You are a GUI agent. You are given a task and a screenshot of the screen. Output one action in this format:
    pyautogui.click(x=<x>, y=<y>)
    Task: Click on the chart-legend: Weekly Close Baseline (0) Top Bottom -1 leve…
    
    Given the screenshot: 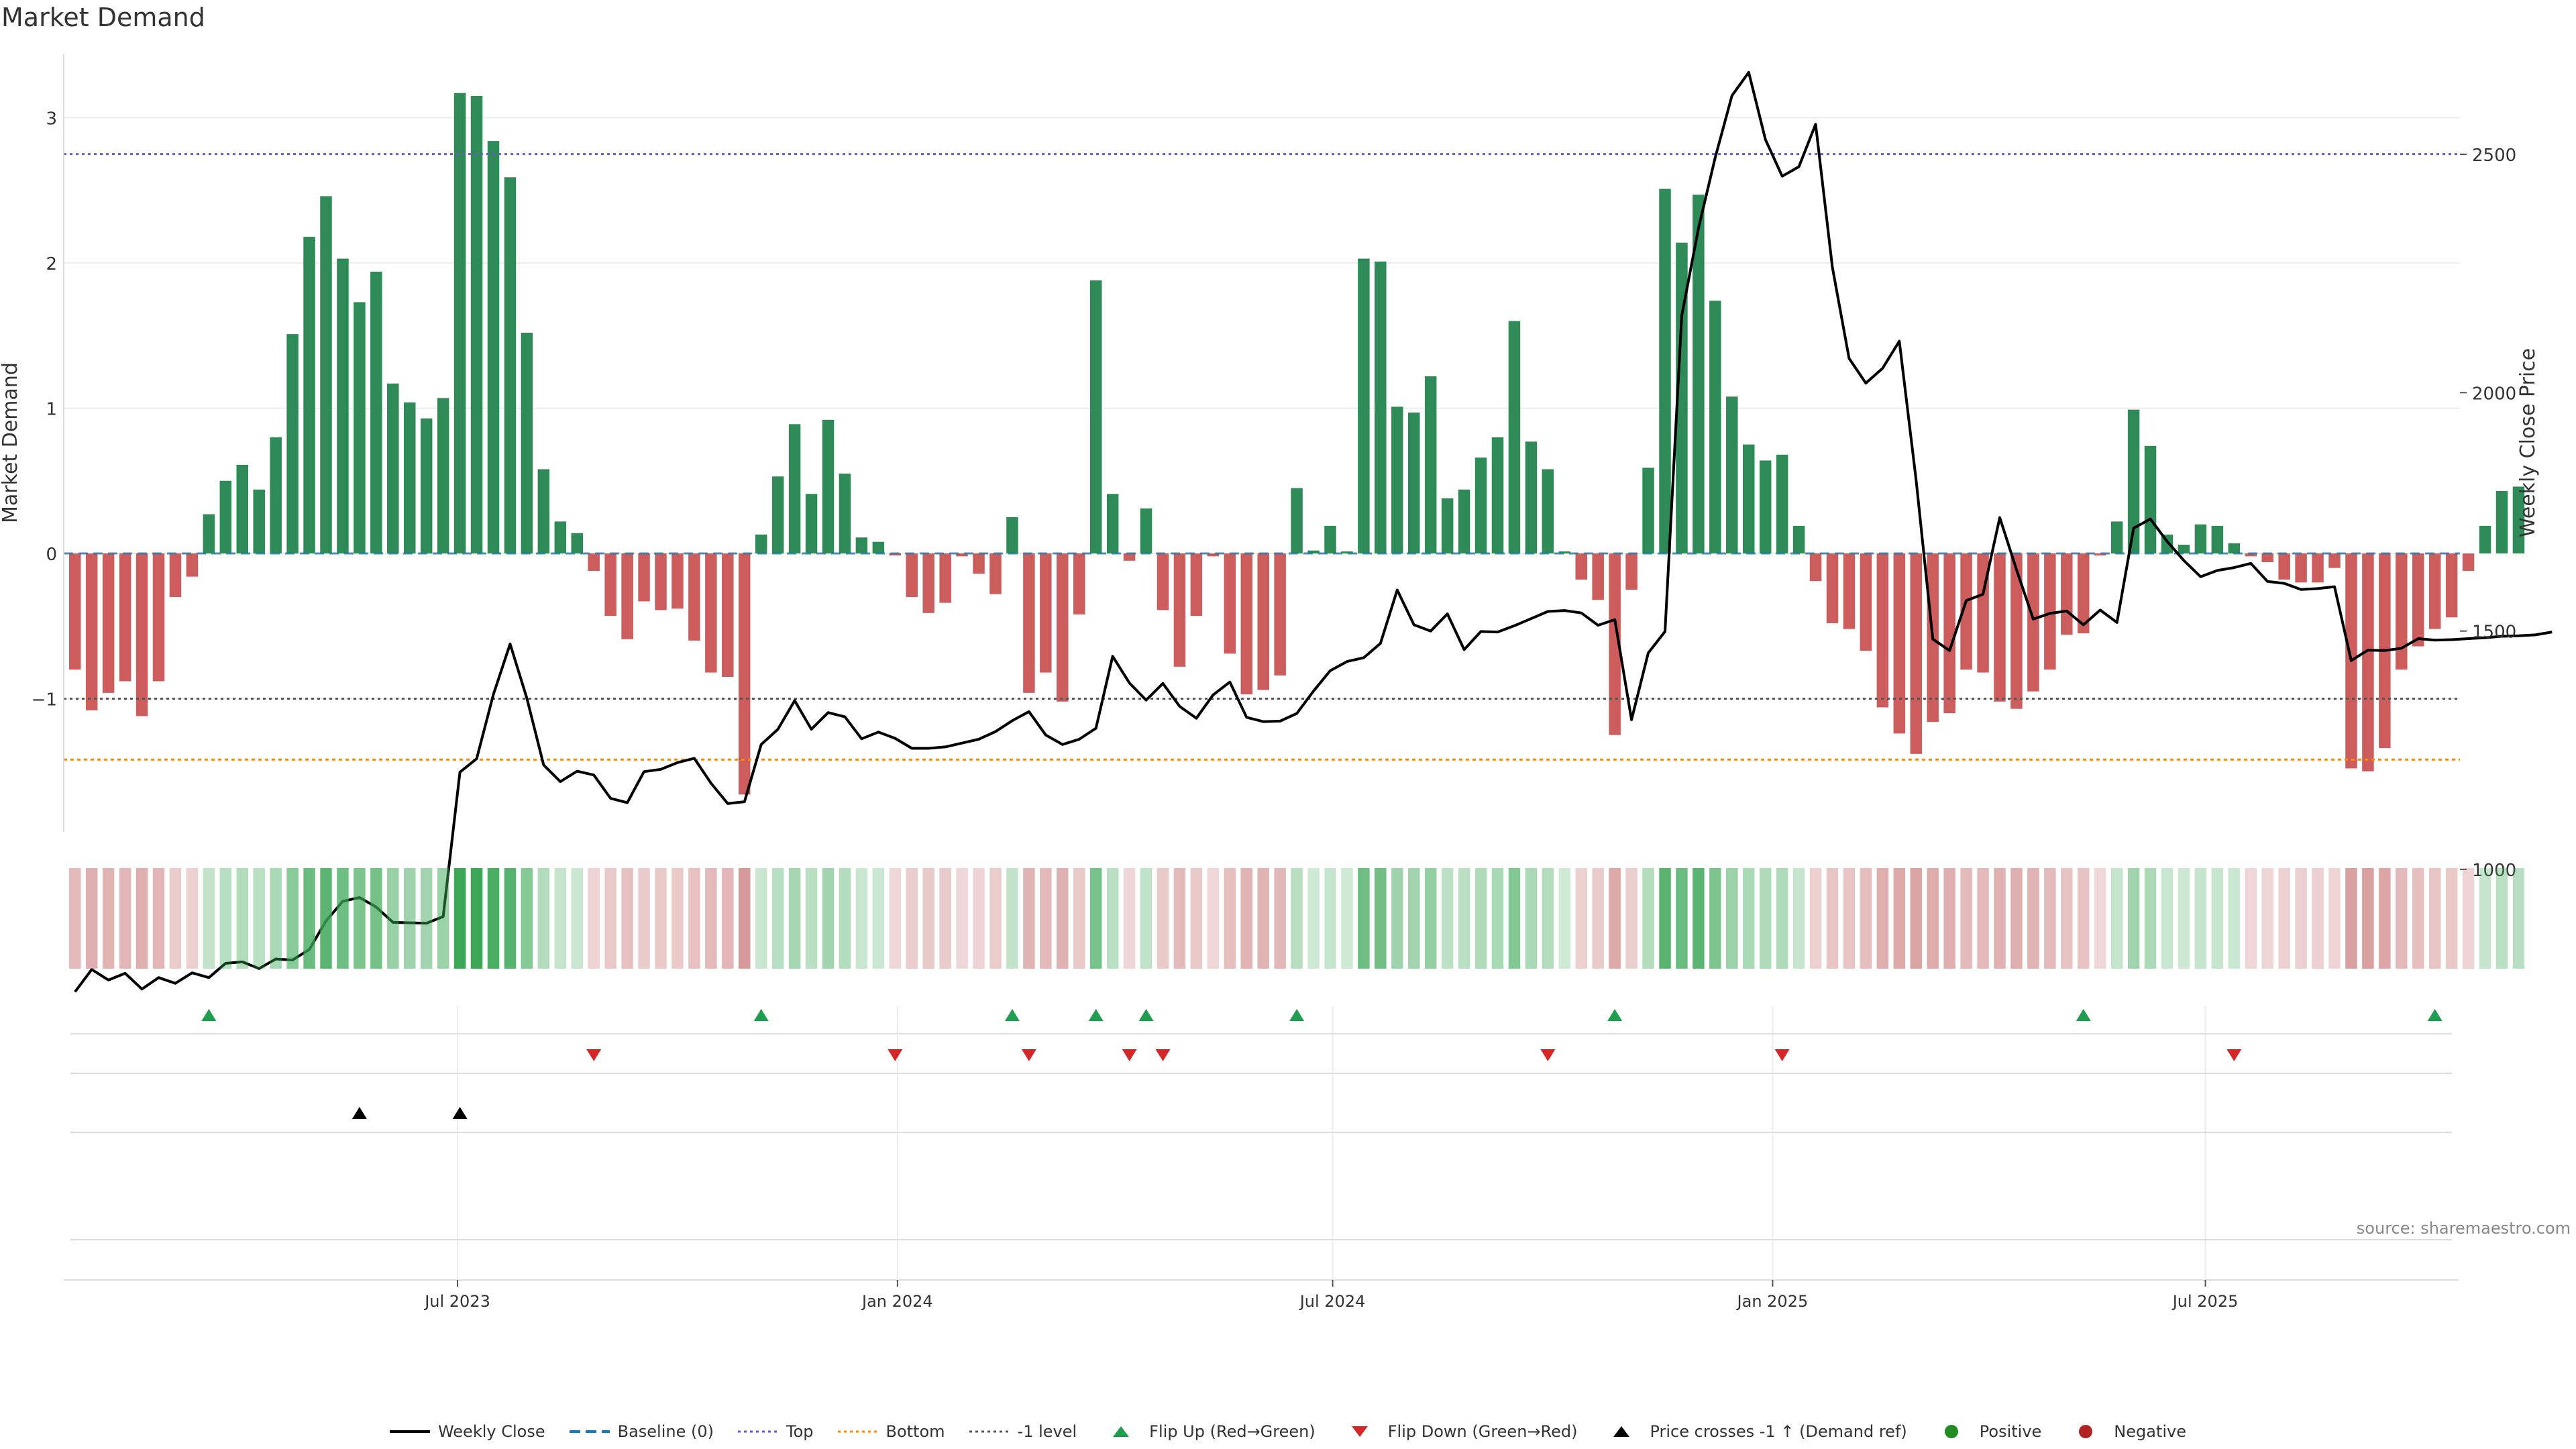 What is the action you would take?
    pyautogui.click(x=1288, y=1431)
    